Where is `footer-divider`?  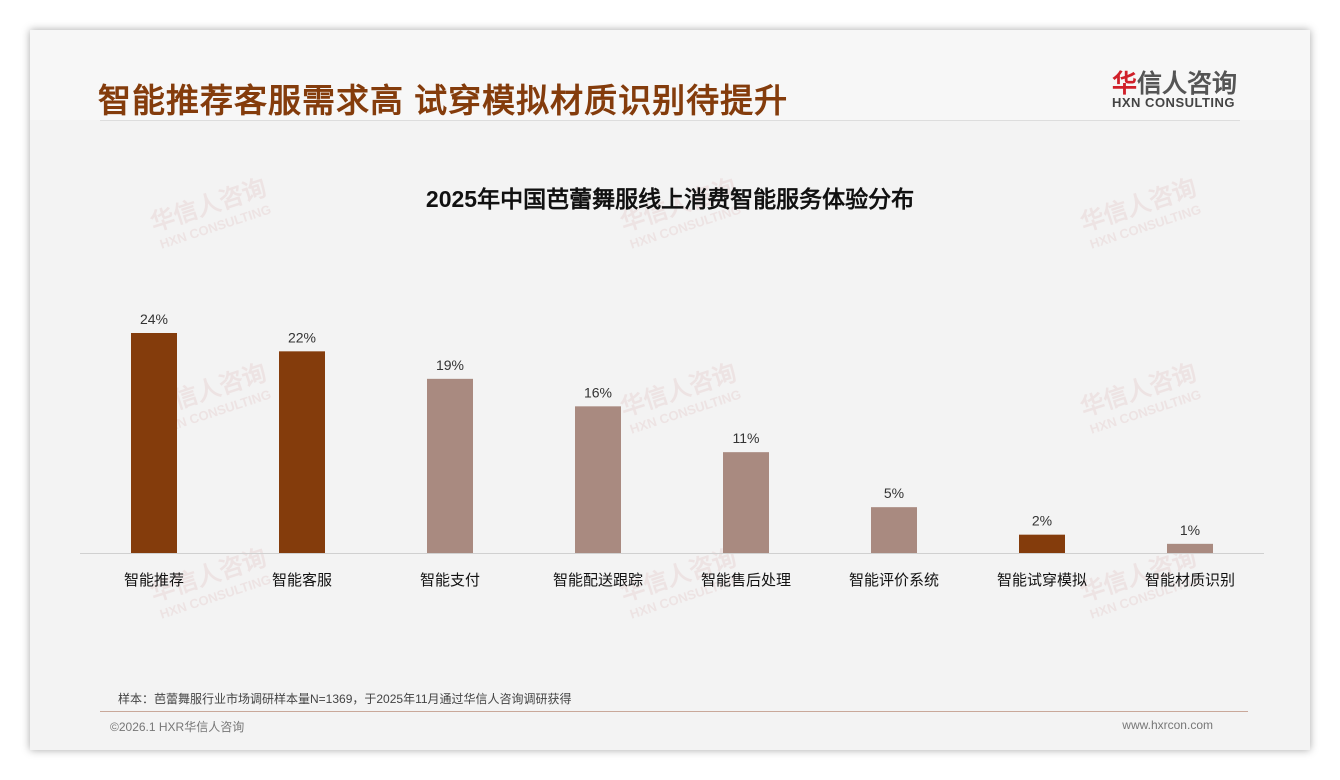
footer-divider is located at coordinates (674, 711).